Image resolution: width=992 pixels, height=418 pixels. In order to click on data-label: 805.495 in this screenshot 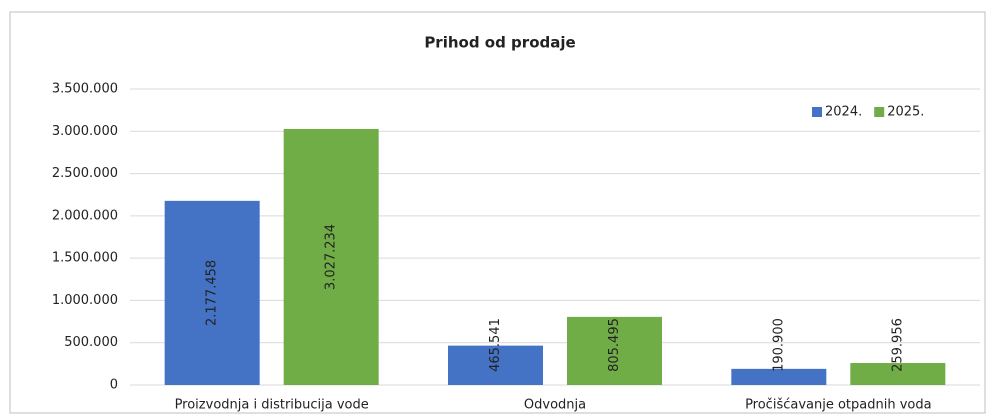, I will do `click(614, 345)`.